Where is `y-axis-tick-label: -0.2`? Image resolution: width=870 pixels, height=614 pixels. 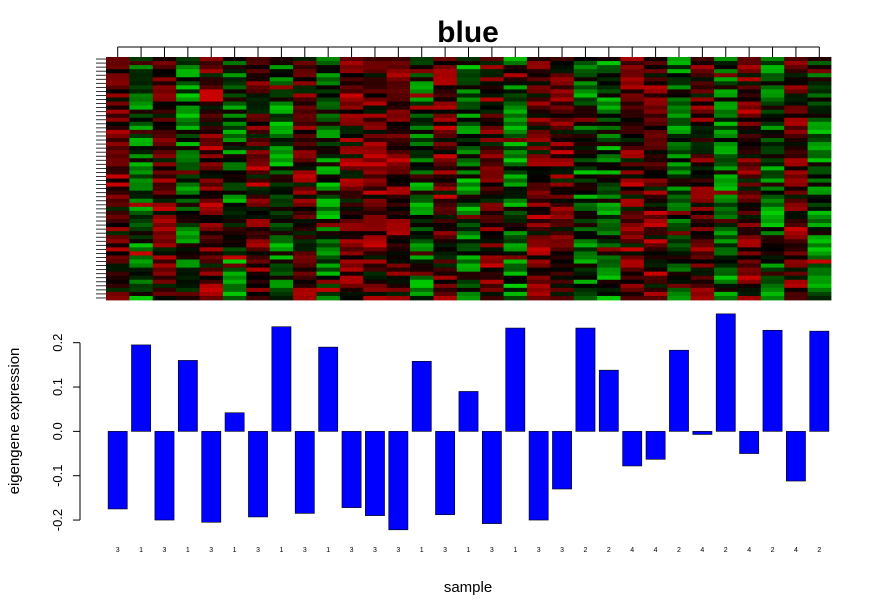 y-axis-tick-label: -0.2 is located at coordinates (57, 520).